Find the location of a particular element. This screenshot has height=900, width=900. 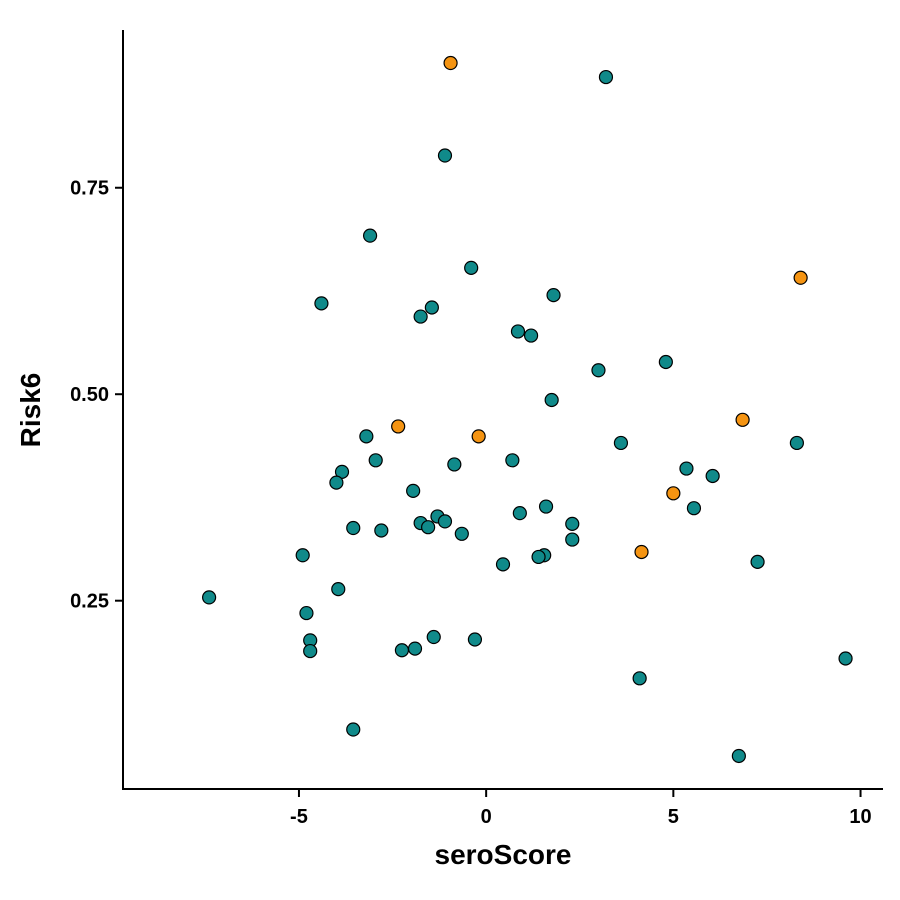

x-axis-ticks: -5 0 5 10 is located at coordinates (581, 808).